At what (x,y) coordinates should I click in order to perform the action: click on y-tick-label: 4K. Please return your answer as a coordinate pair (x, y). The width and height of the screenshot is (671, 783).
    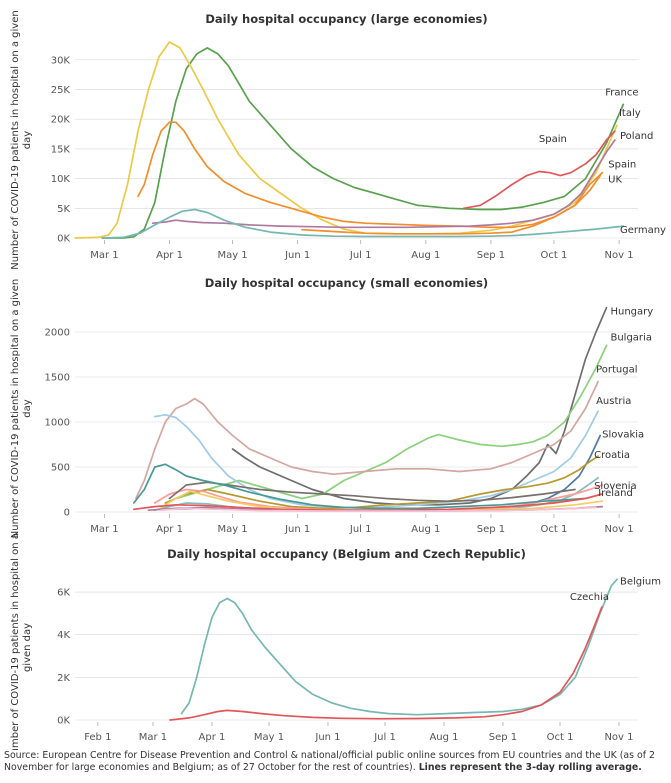
    Looking at the image, I should click on (63, 635).